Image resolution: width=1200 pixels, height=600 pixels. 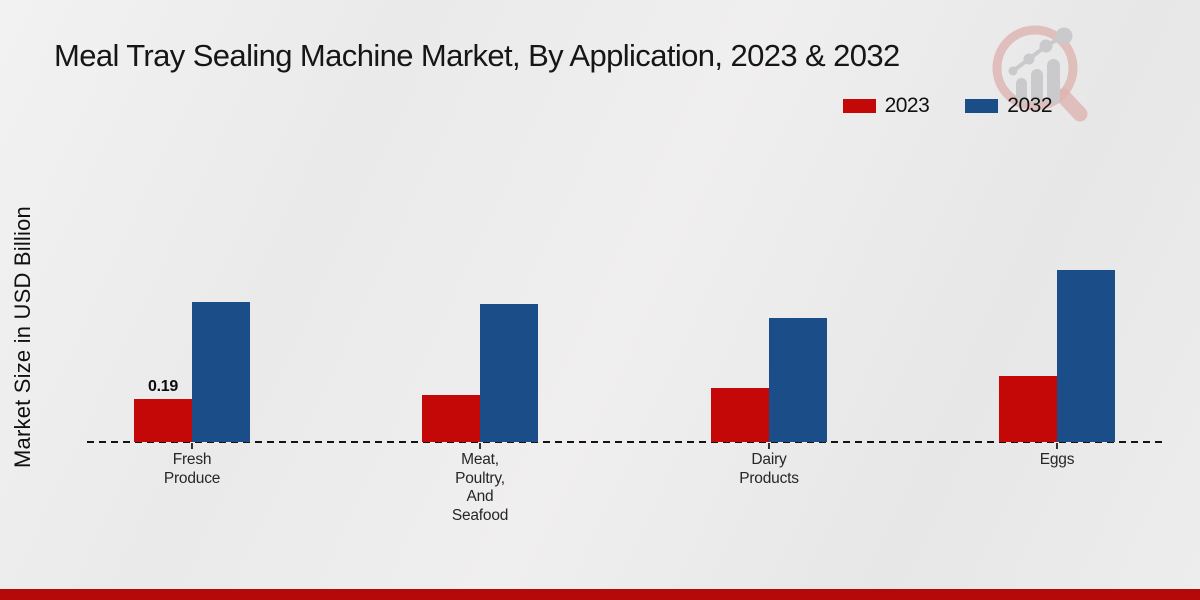 I want to click on axis-tick-eggs, so click(x=1057, y=446).